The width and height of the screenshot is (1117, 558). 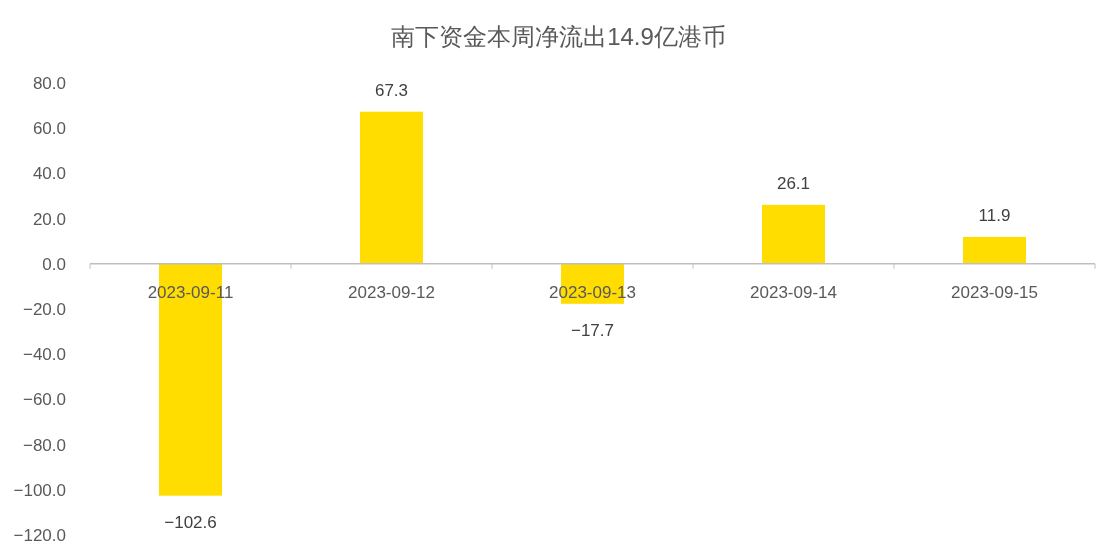 What do you see at coordinates (49, 83) in the screenshot?
I see `y-tick-label: 80.0` at bounding box center [49, 83].